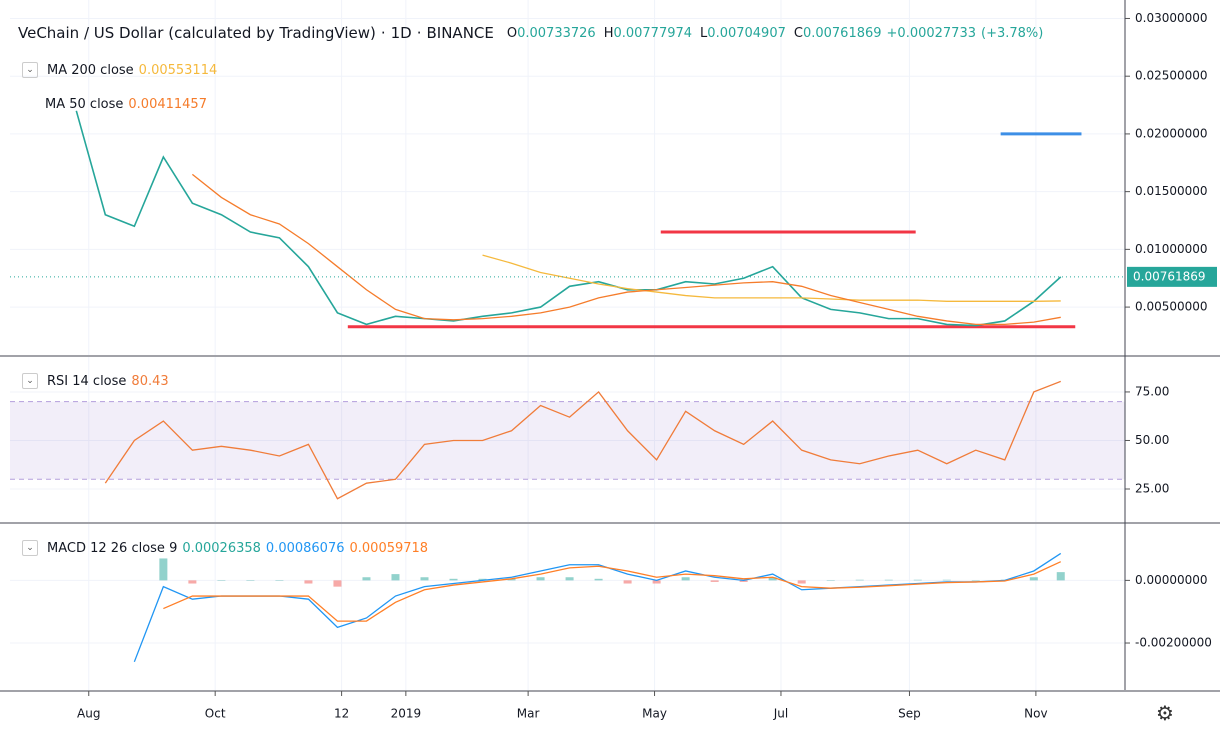 Image resolution: width=1220 pixels, height=740 pixels. What do you see at coordinates (389, 548) in the screenshot?
I see `legend-value: 0.00059718` at bounding box center [389, 548].